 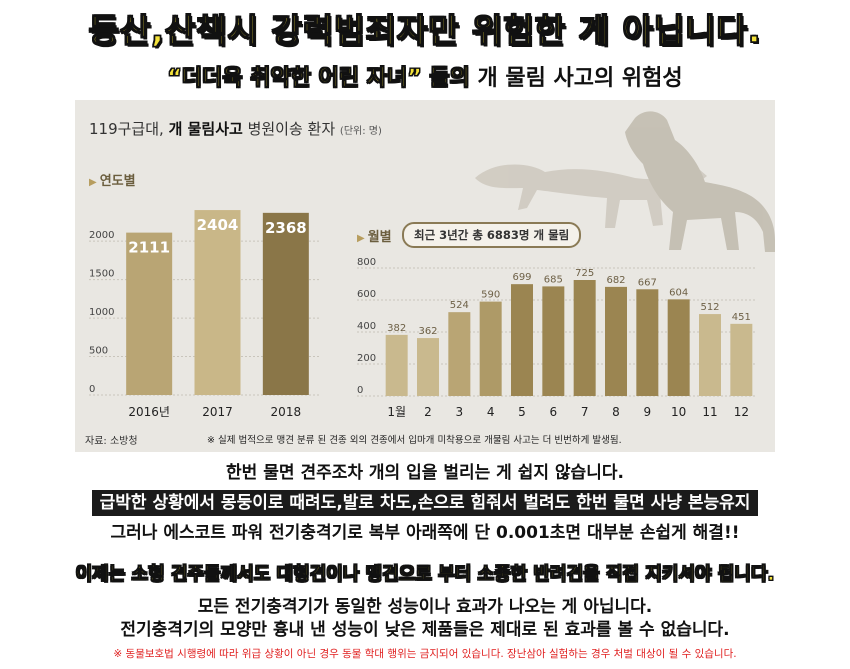 What do you see at coordinates (460, 412) in the screenshot?
I see `x-category-label: 3` at bounding box center [460, 412].